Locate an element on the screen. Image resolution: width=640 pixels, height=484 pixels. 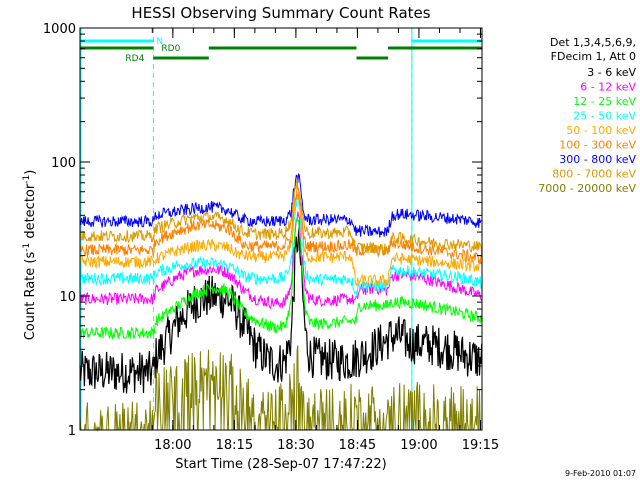
y-axis-label: Count Rate (s-1 detector-1) is located at coordinates (30, 255).